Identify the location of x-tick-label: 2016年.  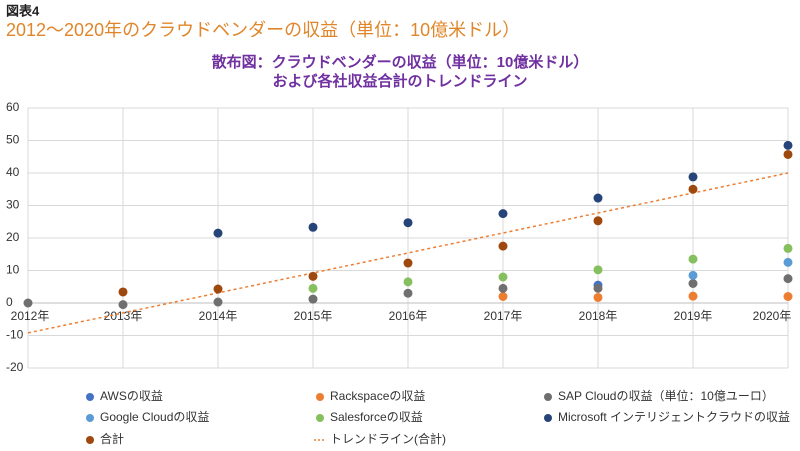
(408, 316).